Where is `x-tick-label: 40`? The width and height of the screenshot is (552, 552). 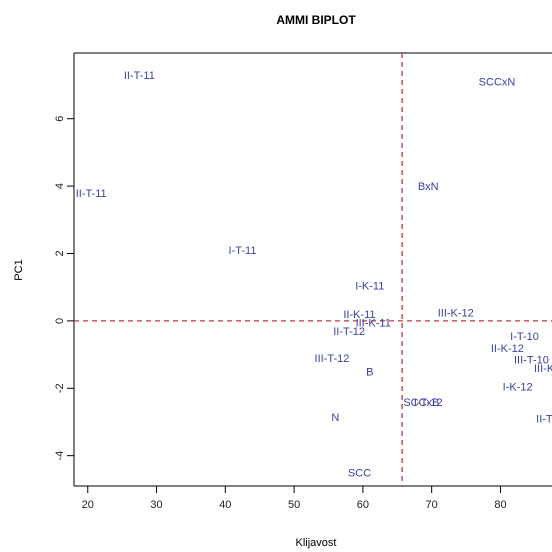 x-tick-label: 40 is located at coordinates (225, 505).